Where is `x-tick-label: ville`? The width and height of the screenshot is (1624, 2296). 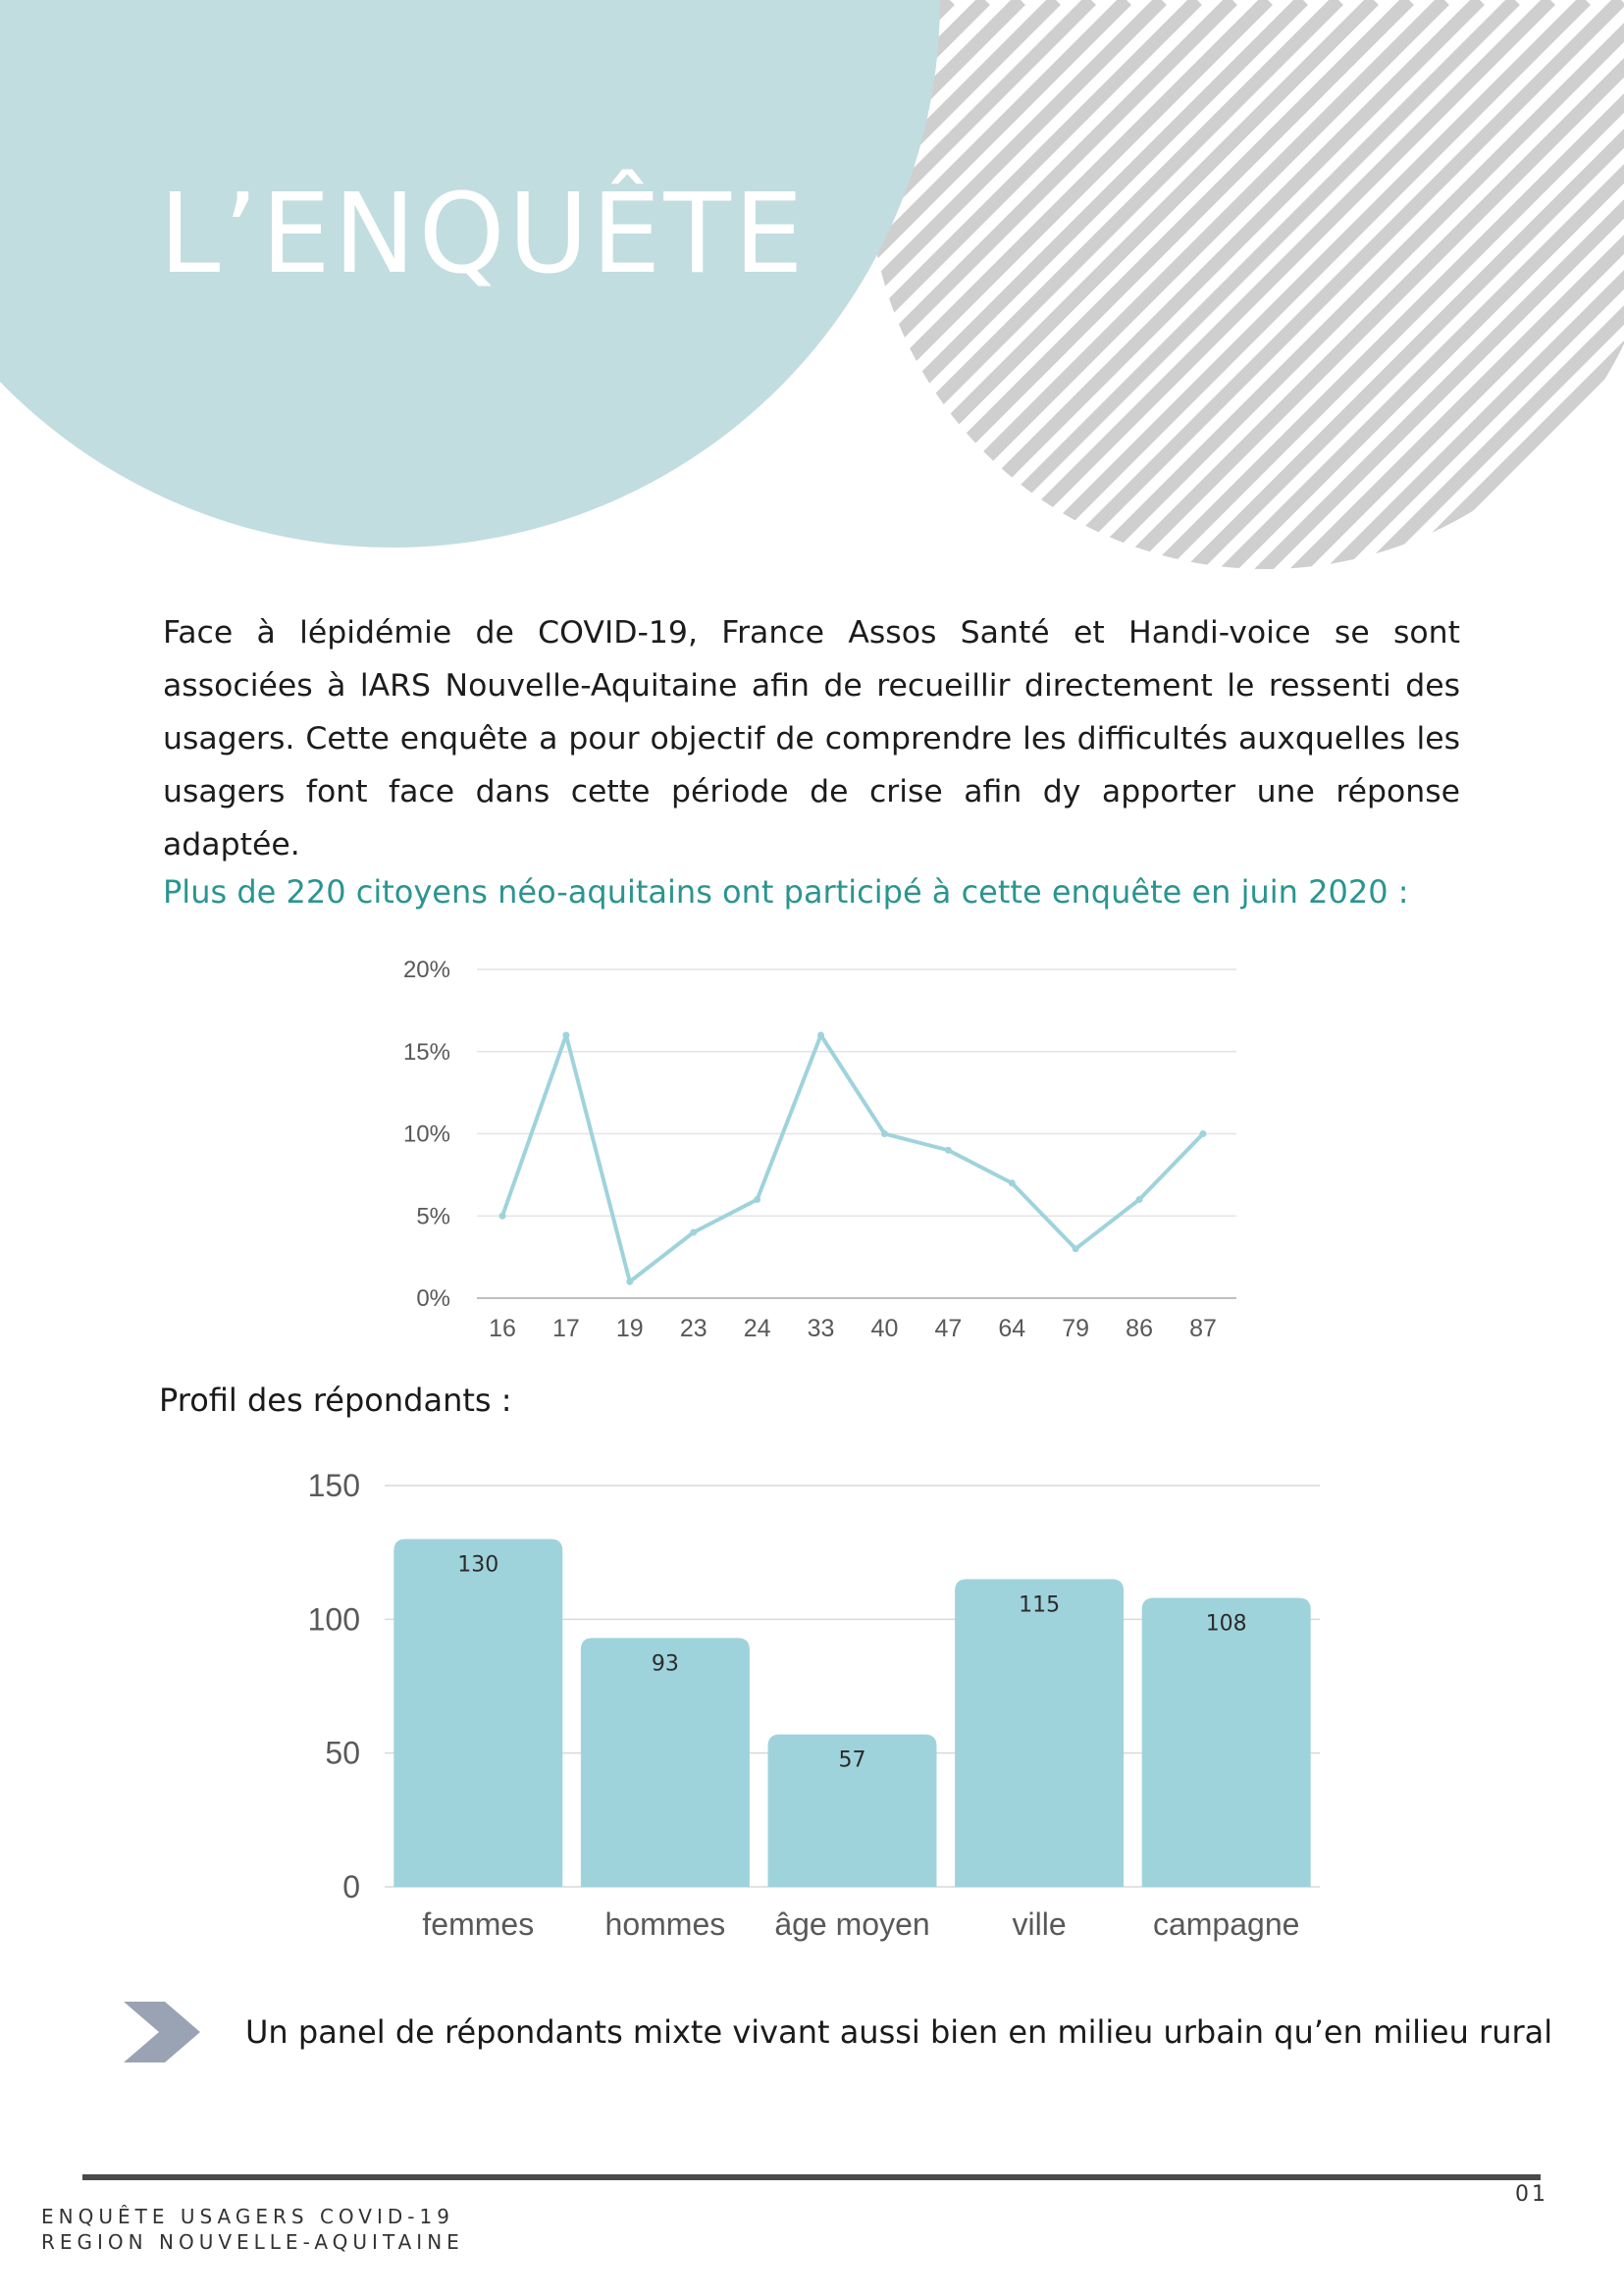 x-tick-label: ville is located at coordinates (1040, 1924).